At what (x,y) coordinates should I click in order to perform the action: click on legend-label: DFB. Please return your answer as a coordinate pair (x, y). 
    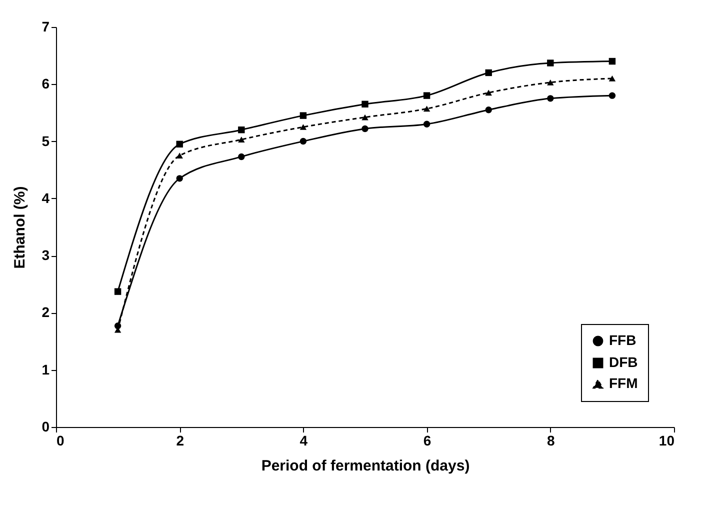
    Looking at the image, I should click on (623, 362).